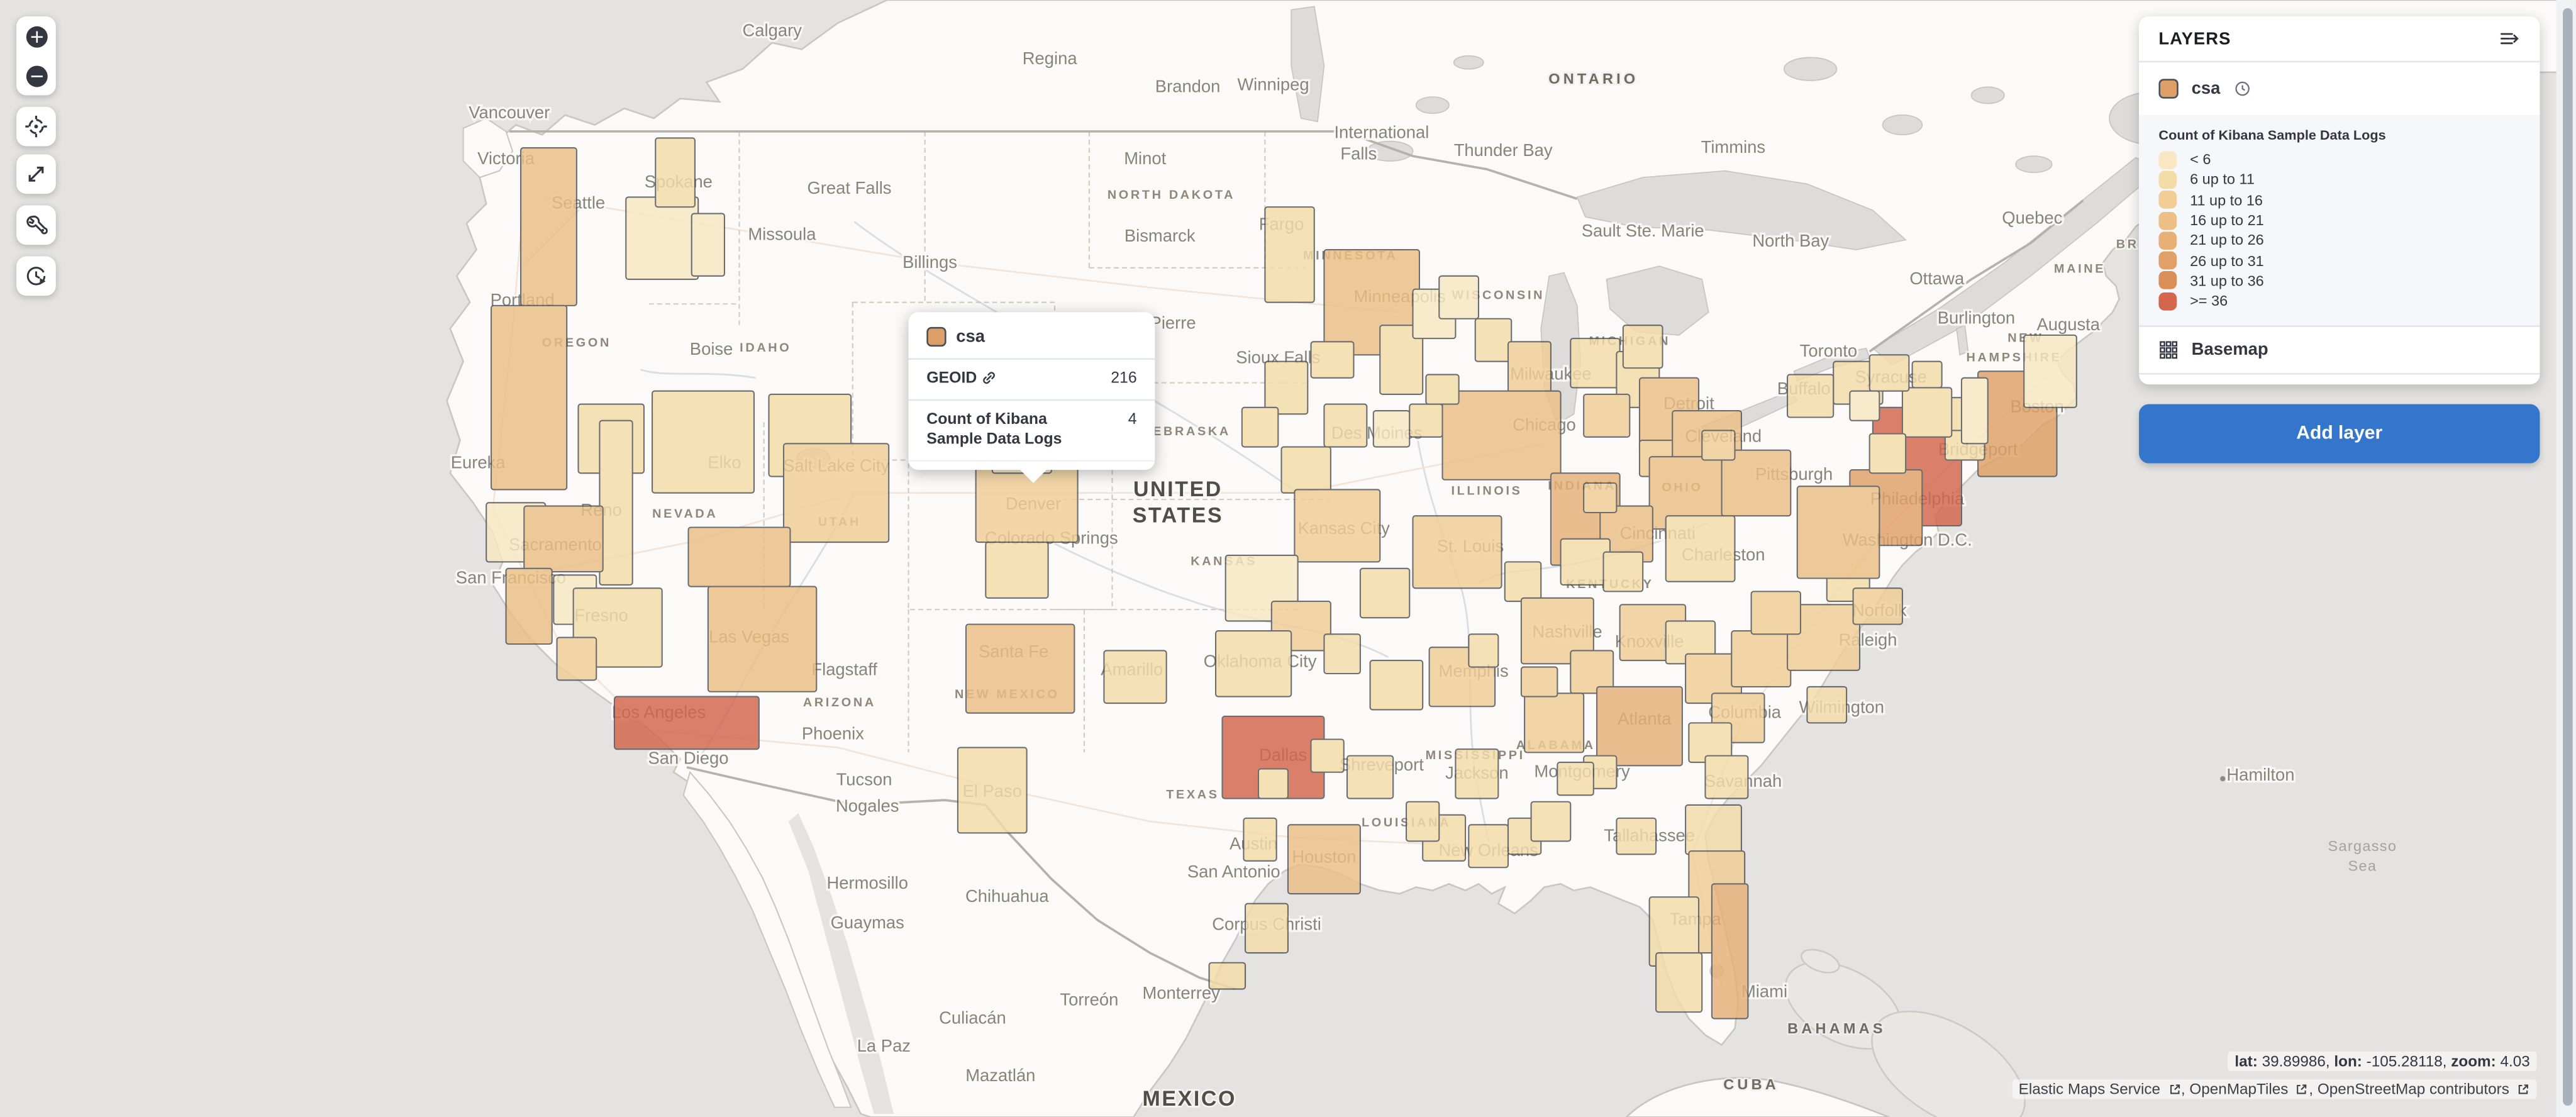 The image size is (2576, 1117). I want to click on link-icon, so click(988, 378).